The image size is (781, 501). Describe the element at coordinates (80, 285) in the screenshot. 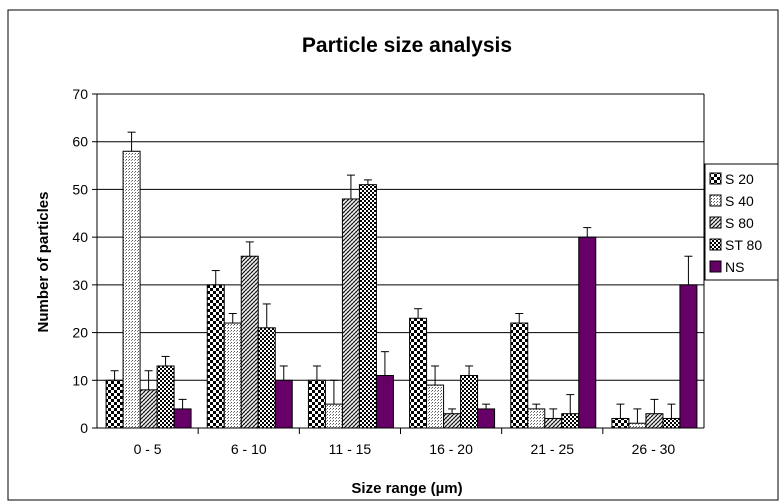

I see `y-tick-label: 30` at that location.